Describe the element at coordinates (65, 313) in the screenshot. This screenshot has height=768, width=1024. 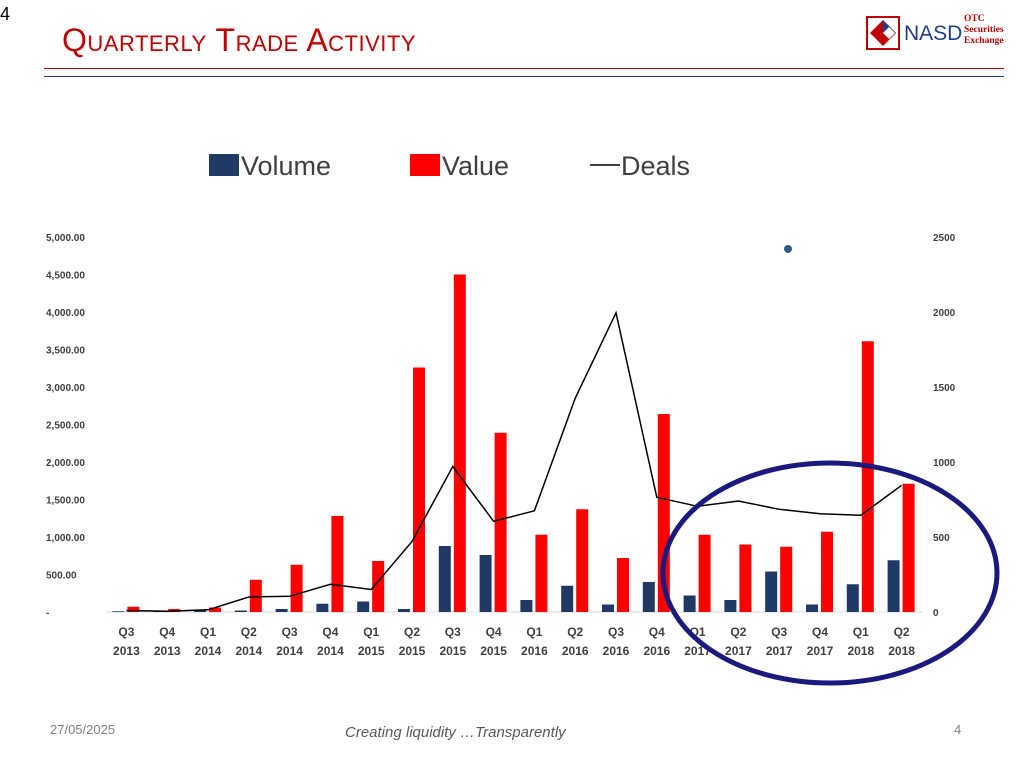
I see `left-axis-tick-label: 4,000.00` at that location.